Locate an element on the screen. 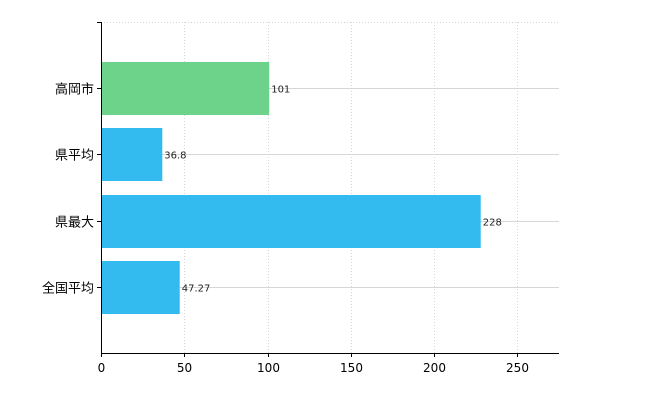  x-tick-label: 50 is located at coordinates (184, 368).